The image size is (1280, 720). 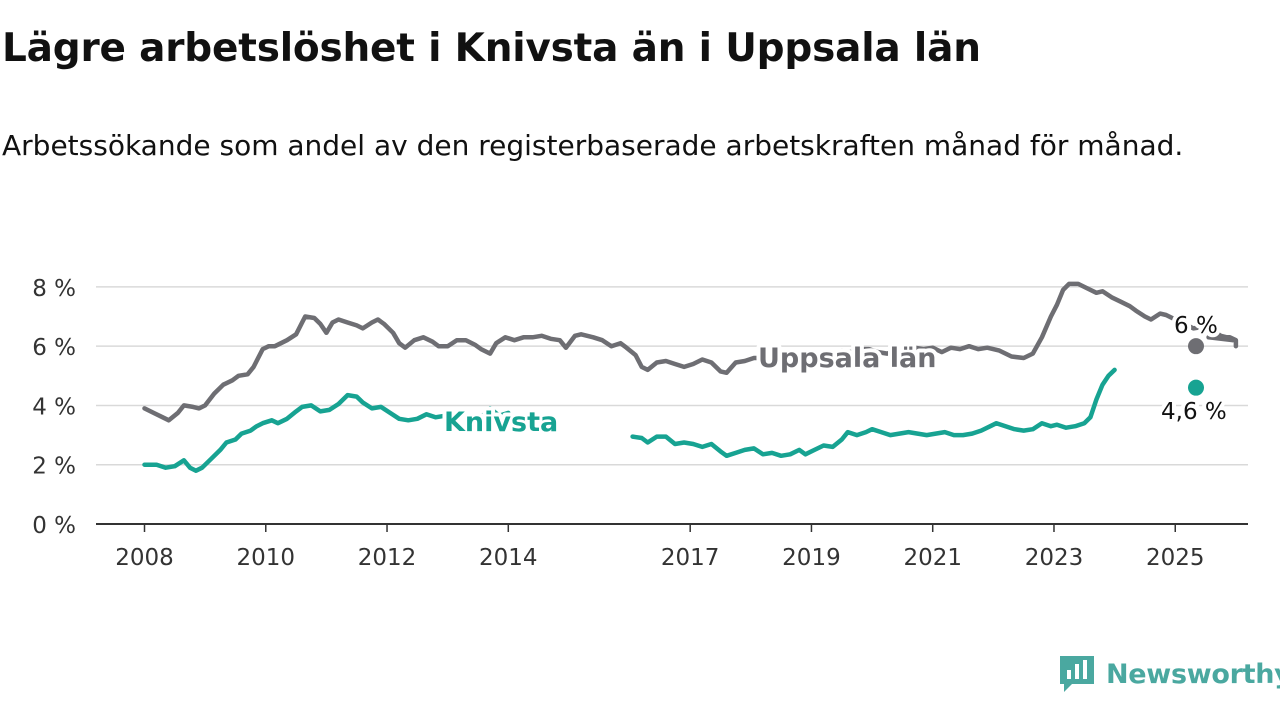 What do you see at coordinates (1077, 674) in the screenshot?
I see `newsworthy-logo-icon` at bounding box center [1077, 674].